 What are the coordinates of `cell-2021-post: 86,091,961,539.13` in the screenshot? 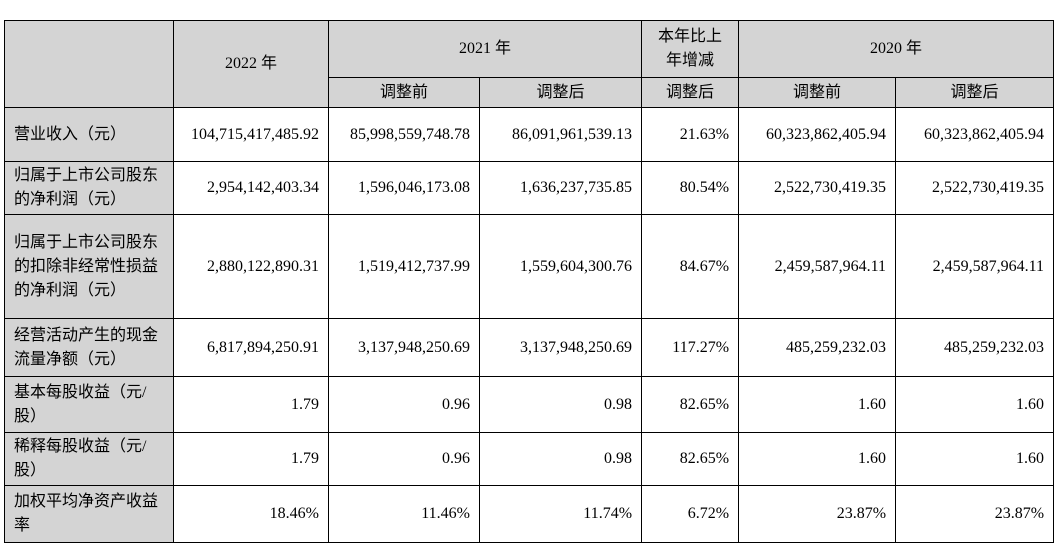 It's located at (560, 134).